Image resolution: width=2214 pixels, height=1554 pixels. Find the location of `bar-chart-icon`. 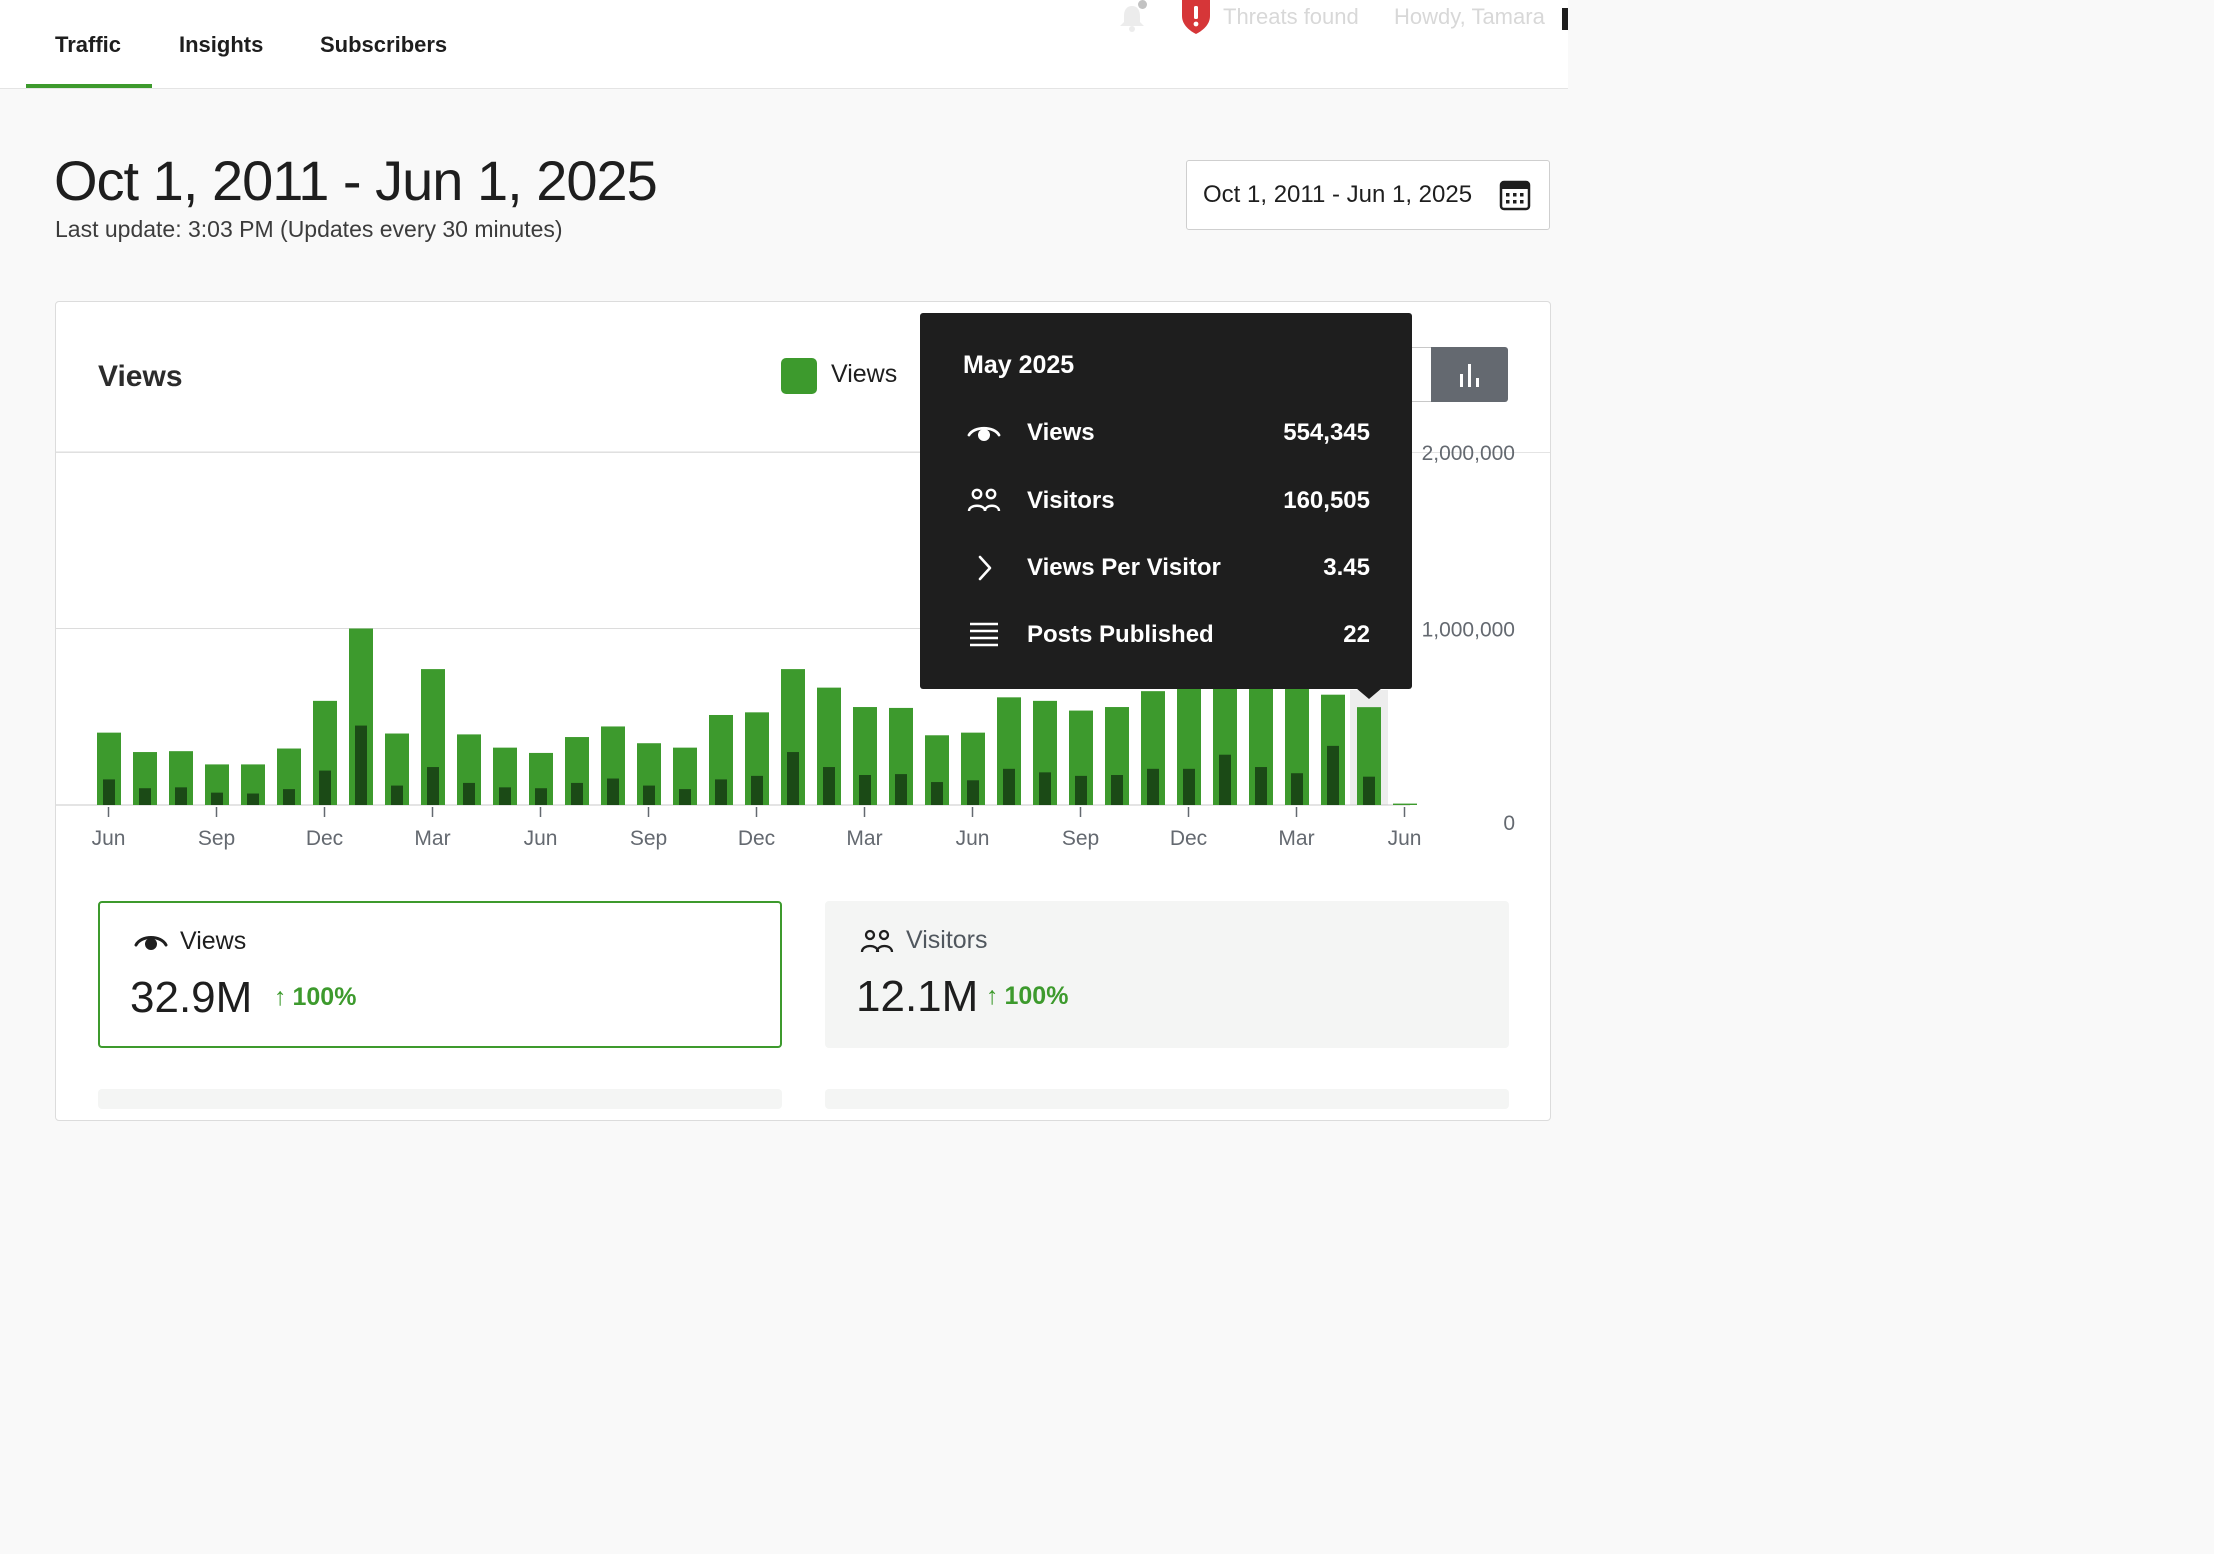

bar-chart-icon is located at coordinates (1469, 375).